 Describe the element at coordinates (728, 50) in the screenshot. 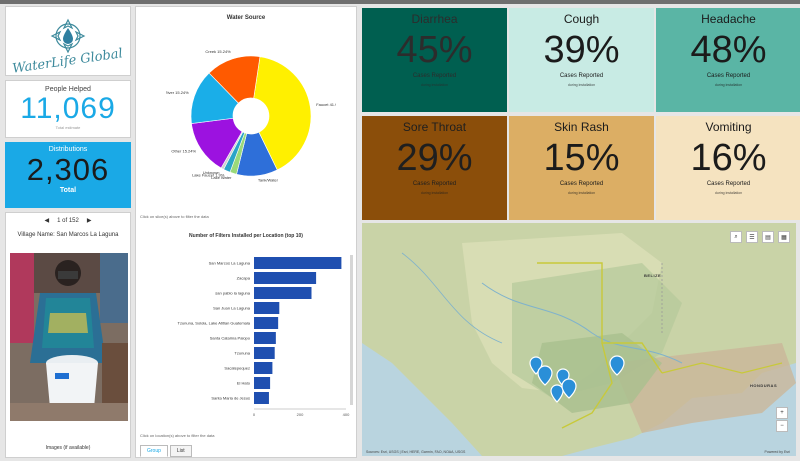

I see `symptom-percentage: 48%` at that location.